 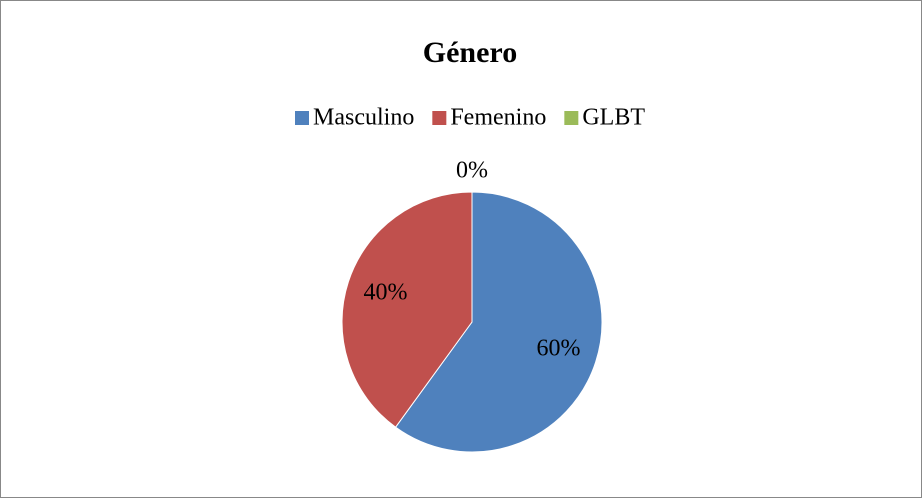 What do you see at coordinates (470, 52) in the screenshot?
I see `chart-title: Género` at bounding box center [470, 52].